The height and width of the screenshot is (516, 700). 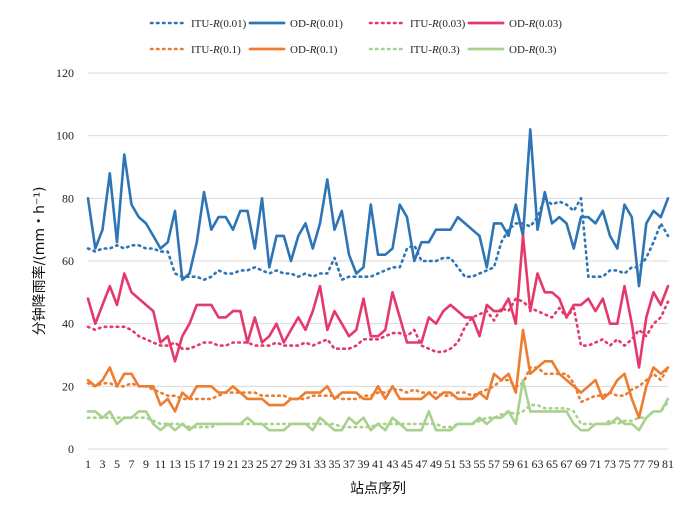 What do you see at coordinates (262, 464) in the screenshot?
I see `x-tick-label: 25` at bounding box center [262, 464].